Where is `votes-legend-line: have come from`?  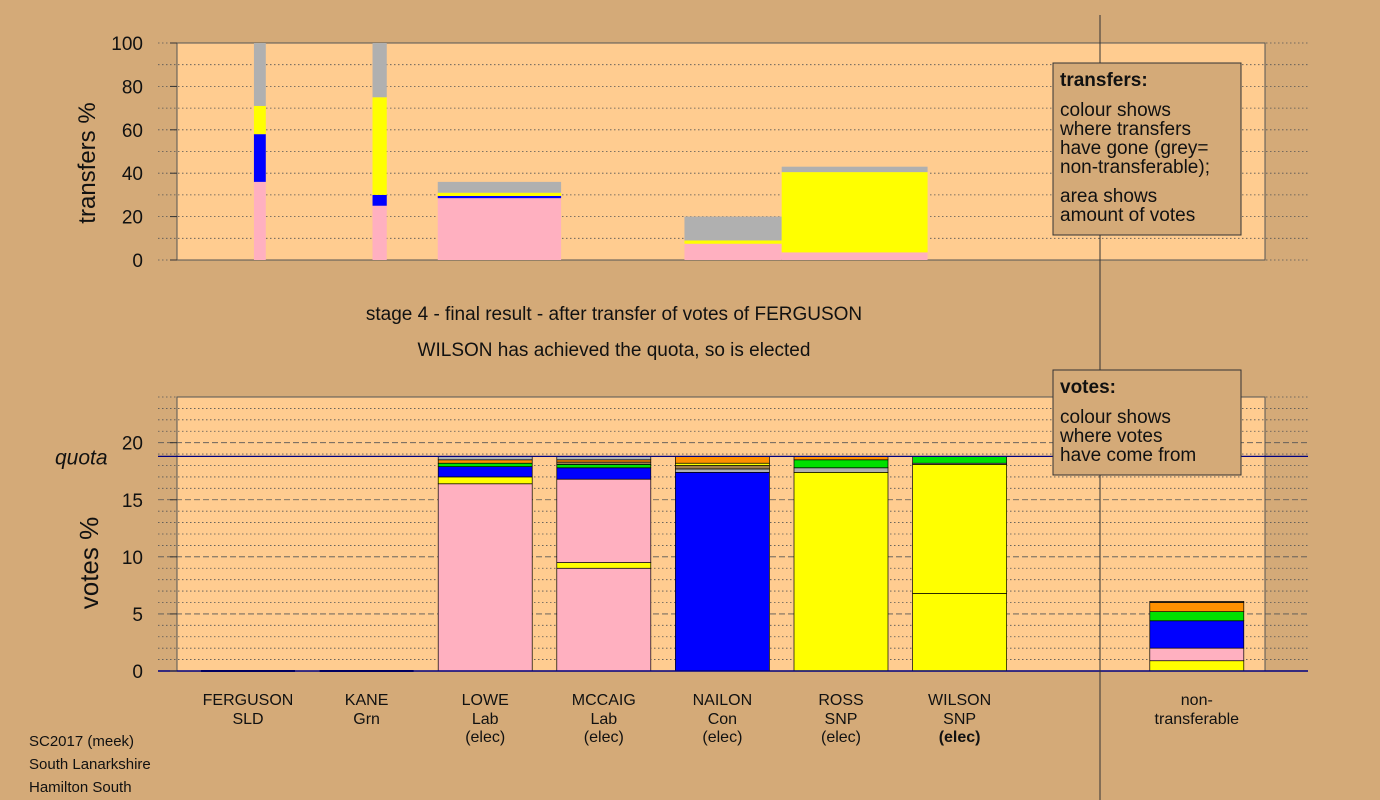 votes-legend-line: have come from is located at coordinates (1128, 455).